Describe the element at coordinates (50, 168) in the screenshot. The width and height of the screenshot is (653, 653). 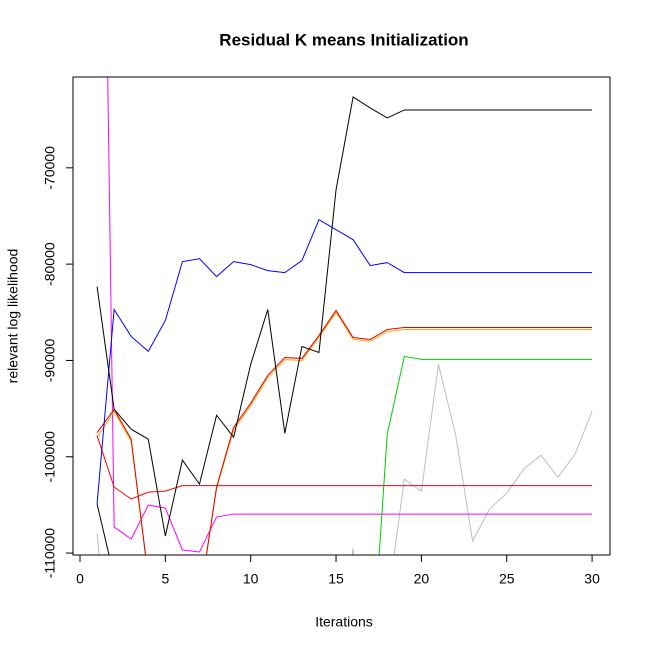
I see `y-tick-label: -70000` at that location.